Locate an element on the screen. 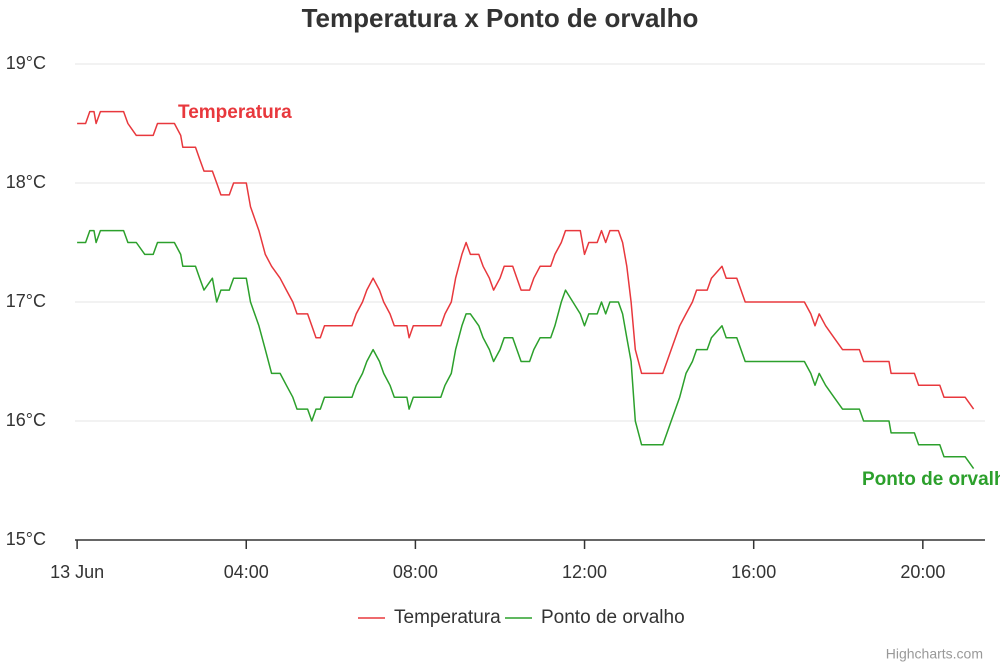  x-tick-label: 20:00 is located at coordinates (922, 572).